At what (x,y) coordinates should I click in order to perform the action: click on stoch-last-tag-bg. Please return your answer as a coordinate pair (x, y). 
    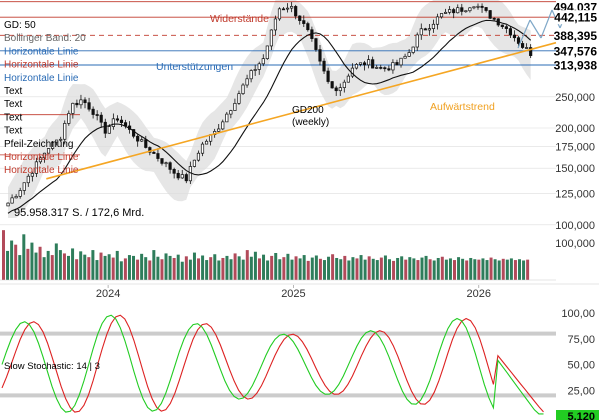
    Looking at the image, I should click on (577, 415).